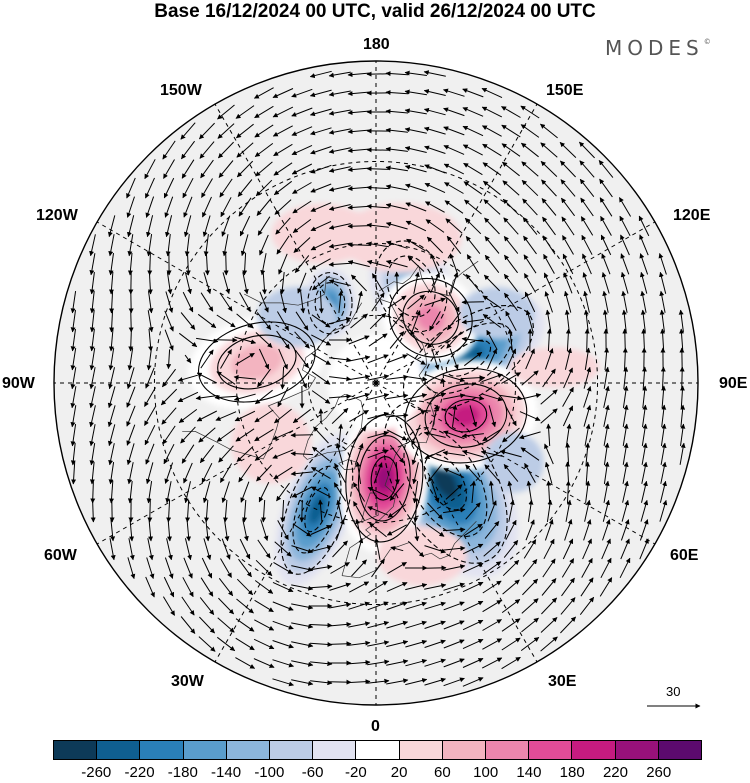 Image resolution: width=750 pixels, height=783 pixels. What do you see at coordinates (654, 48) in the screenshot?
I see `brand-name: MODES` at bounding box center [654, 48].